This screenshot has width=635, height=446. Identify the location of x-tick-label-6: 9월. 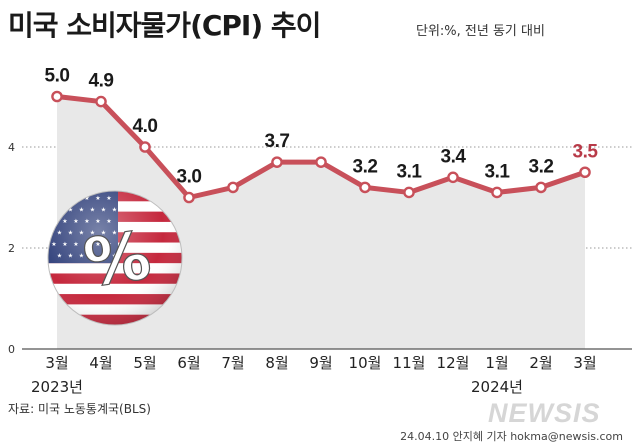
(320, 363).